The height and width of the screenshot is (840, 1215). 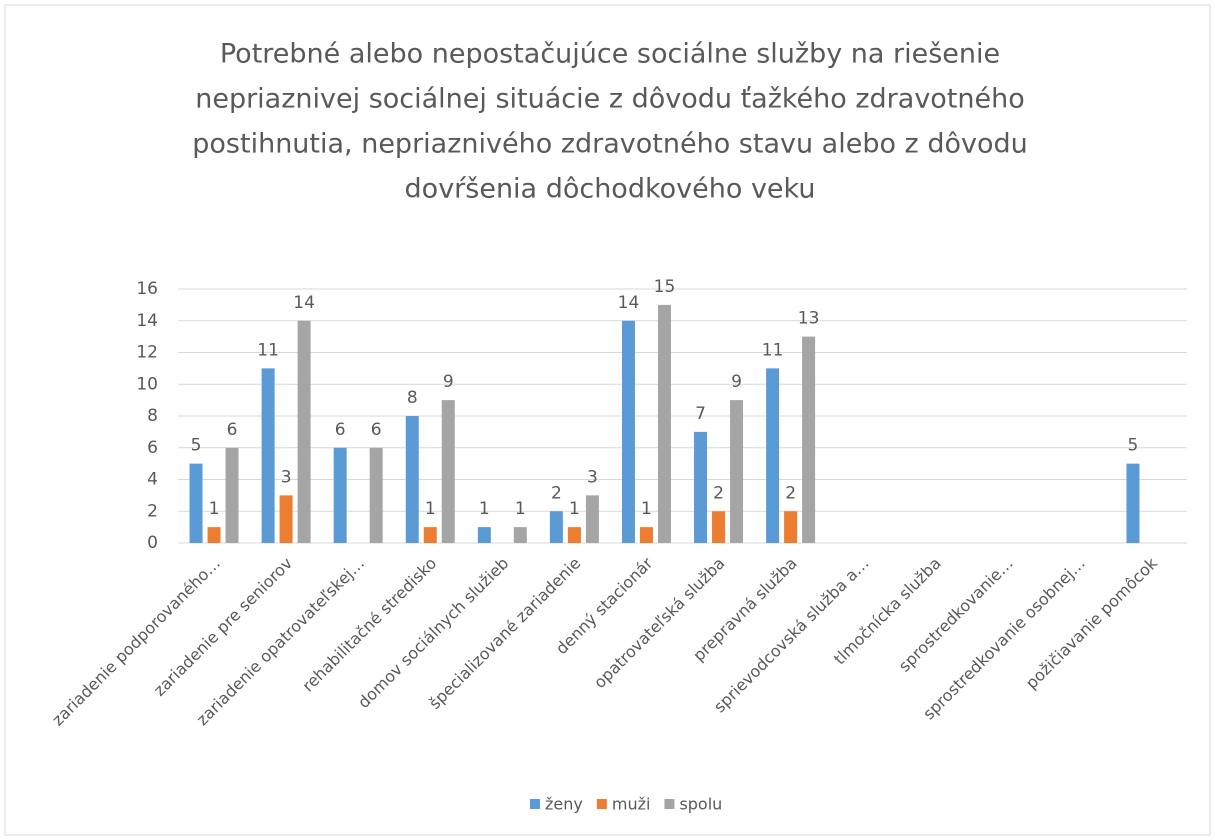 What do you see at coordinates (700, 804) in the screenshot?
I see `legend-label: spolu` at bounding box center [700, 804].